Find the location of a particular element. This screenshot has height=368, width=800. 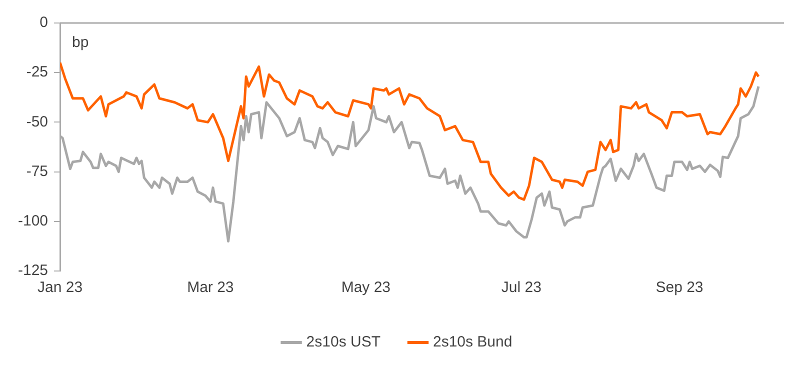

y-tick-label: -100 is located at coordinates (33, 221).